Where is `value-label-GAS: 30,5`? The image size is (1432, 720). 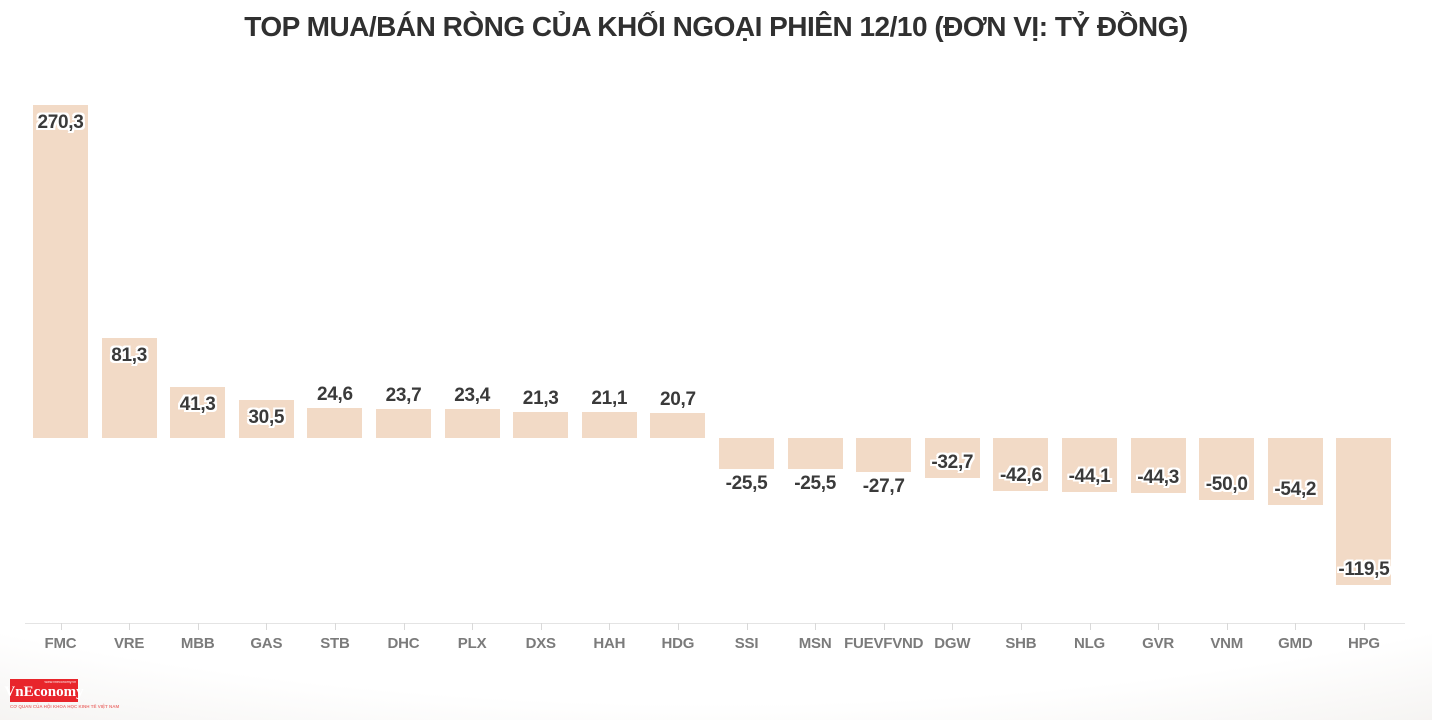
value-label-GAS: 30,5 is located at coordinates (266, 418).